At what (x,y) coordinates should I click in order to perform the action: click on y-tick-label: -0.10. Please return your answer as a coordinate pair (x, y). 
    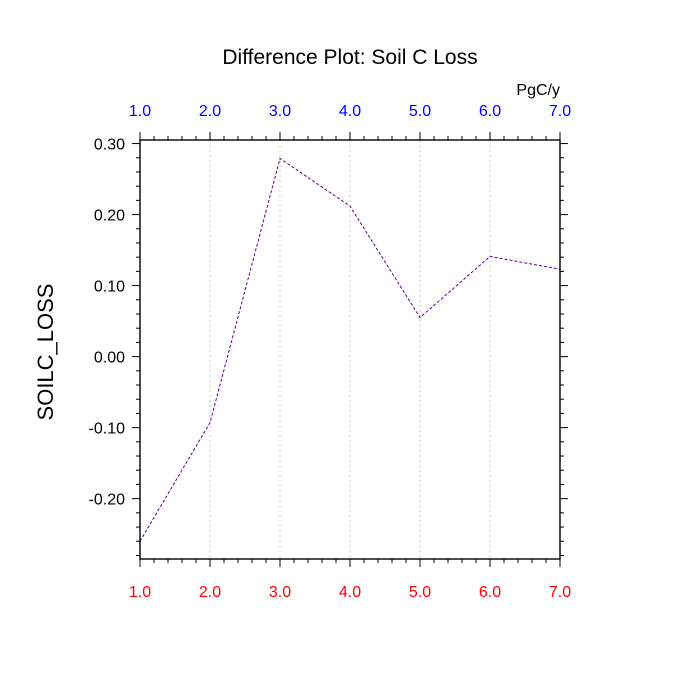
    Looking at the image, I should click on (107, 429).